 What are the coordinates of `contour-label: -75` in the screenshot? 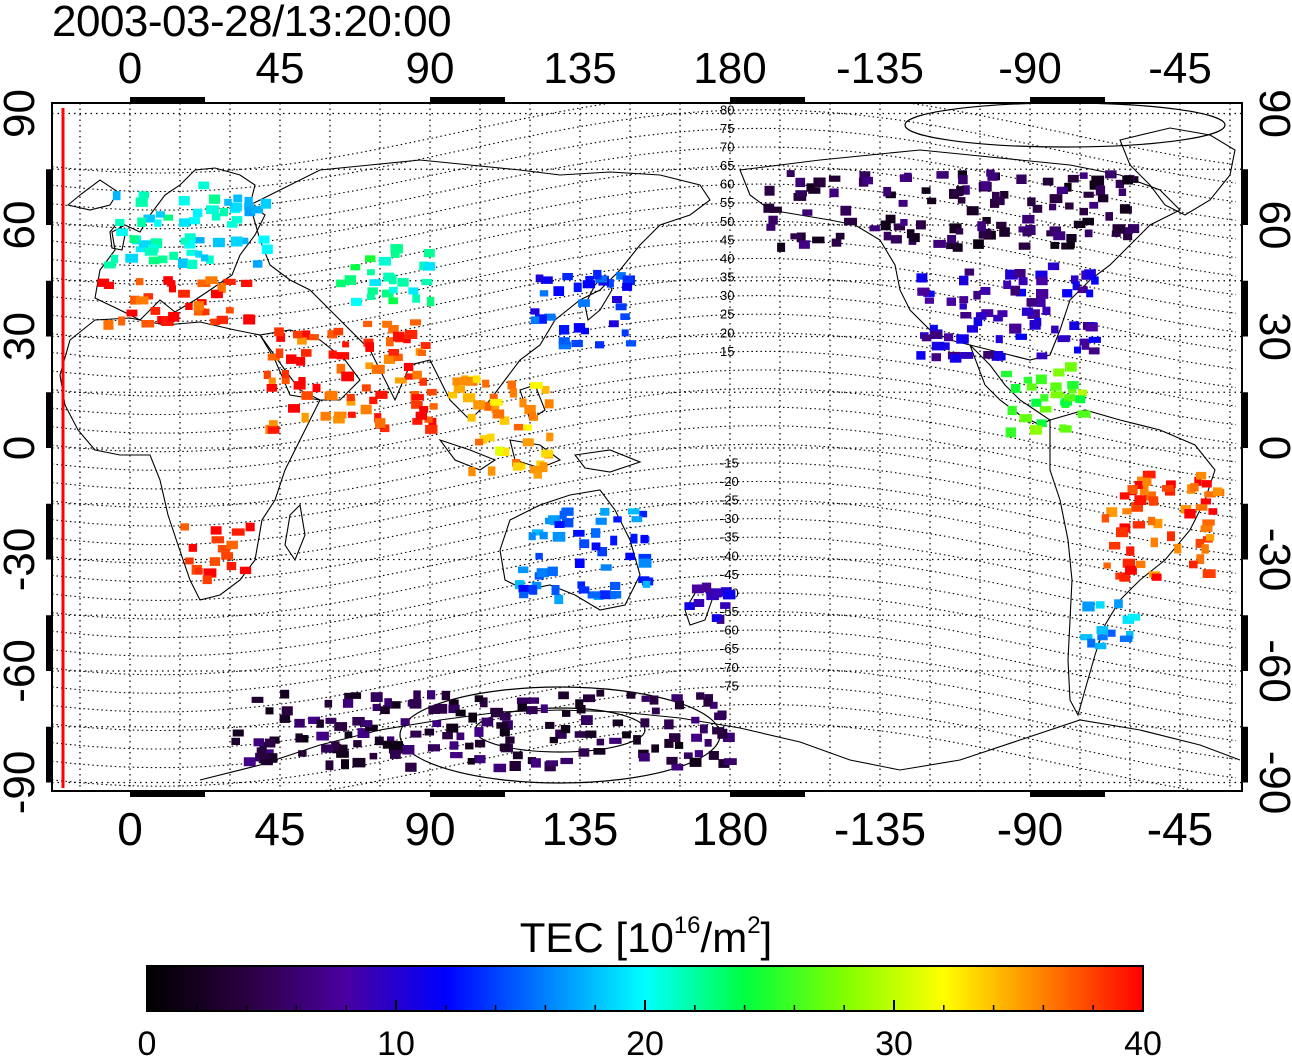 It's located at (729, 685).